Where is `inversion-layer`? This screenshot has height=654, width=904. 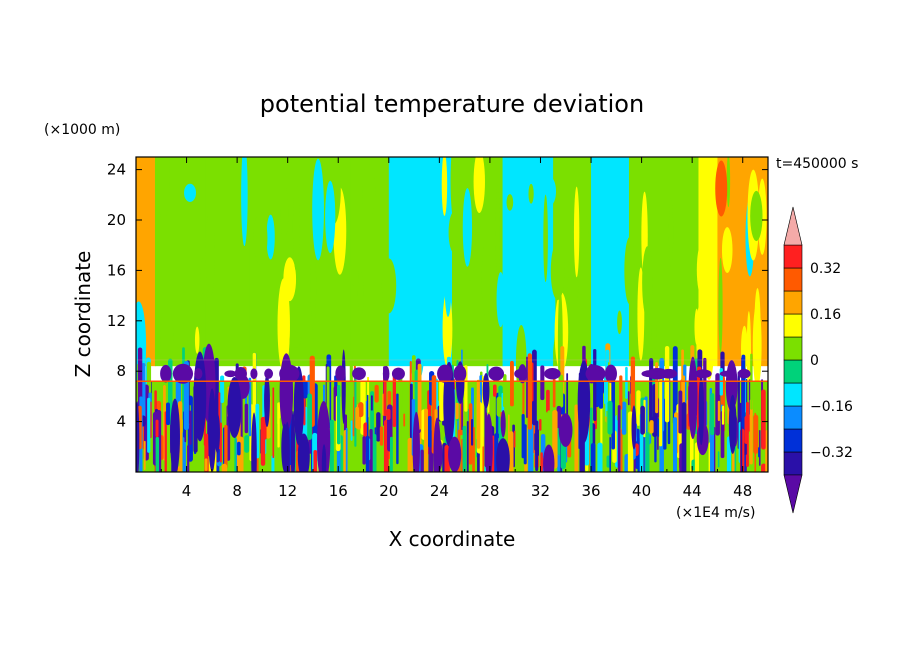
inversion-layer is located at coordinates (452, 371).